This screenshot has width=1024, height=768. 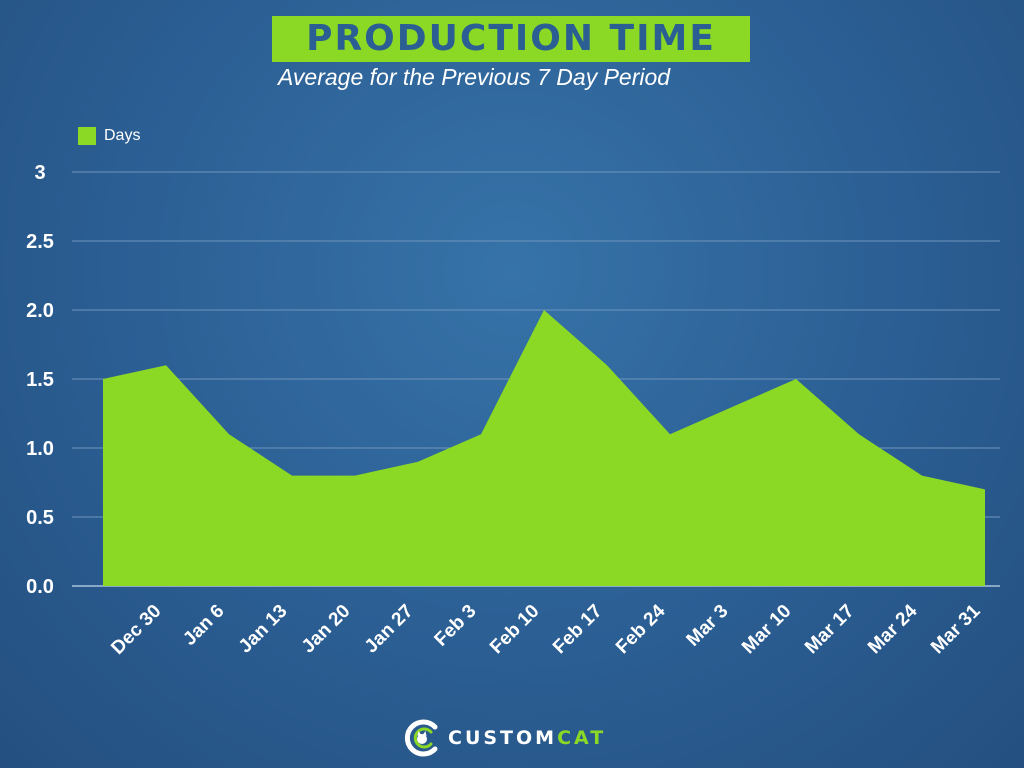 I want to click on y-tick-label: 0.5, so click(x=40, y=518).